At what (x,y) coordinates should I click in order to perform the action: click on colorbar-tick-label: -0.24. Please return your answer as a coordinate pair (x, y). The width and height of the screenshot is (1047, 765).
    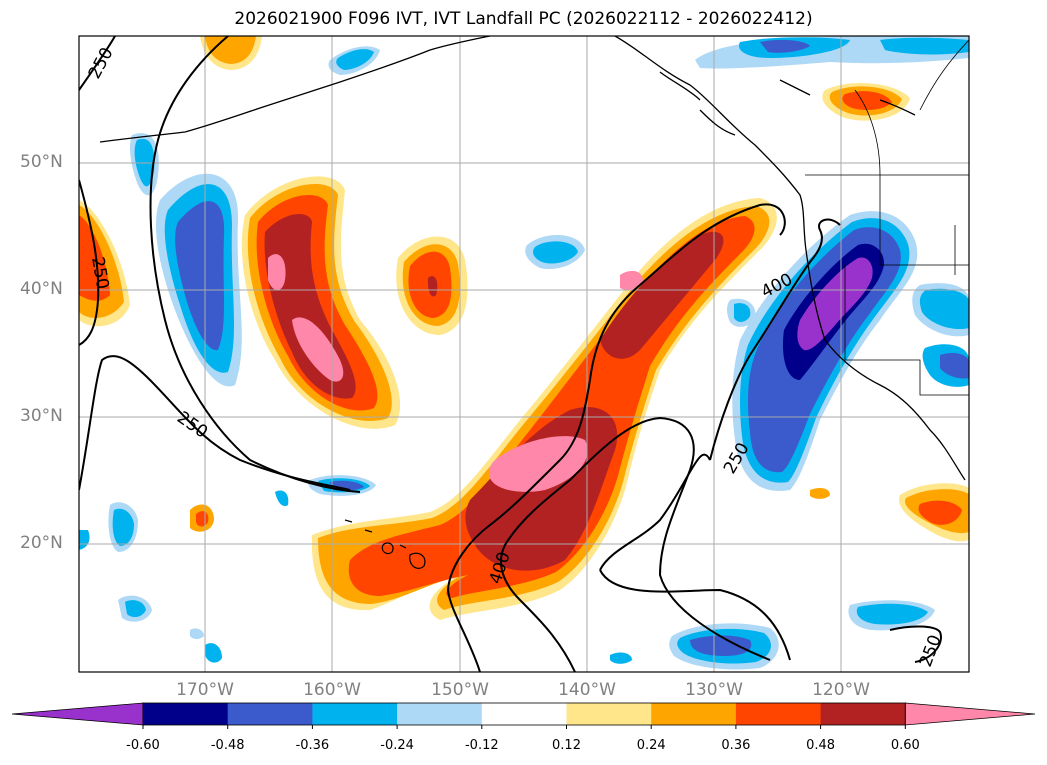
    Looking at the image, I should click on (397, 745).